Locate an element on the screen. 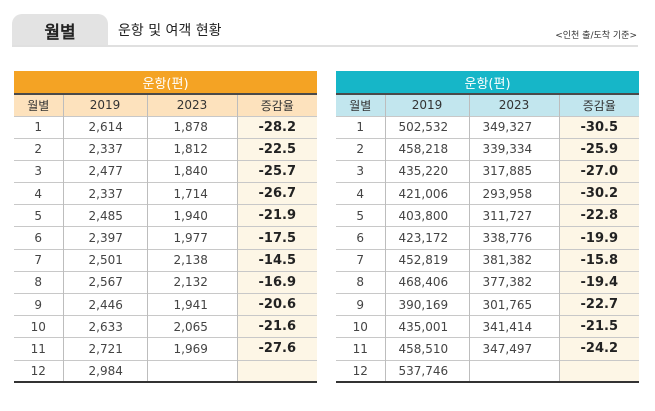 Image resolution: width=655 pixels, height=411 pixels. change-rate-cell: -21.5 is located at coordinates (599, 326).